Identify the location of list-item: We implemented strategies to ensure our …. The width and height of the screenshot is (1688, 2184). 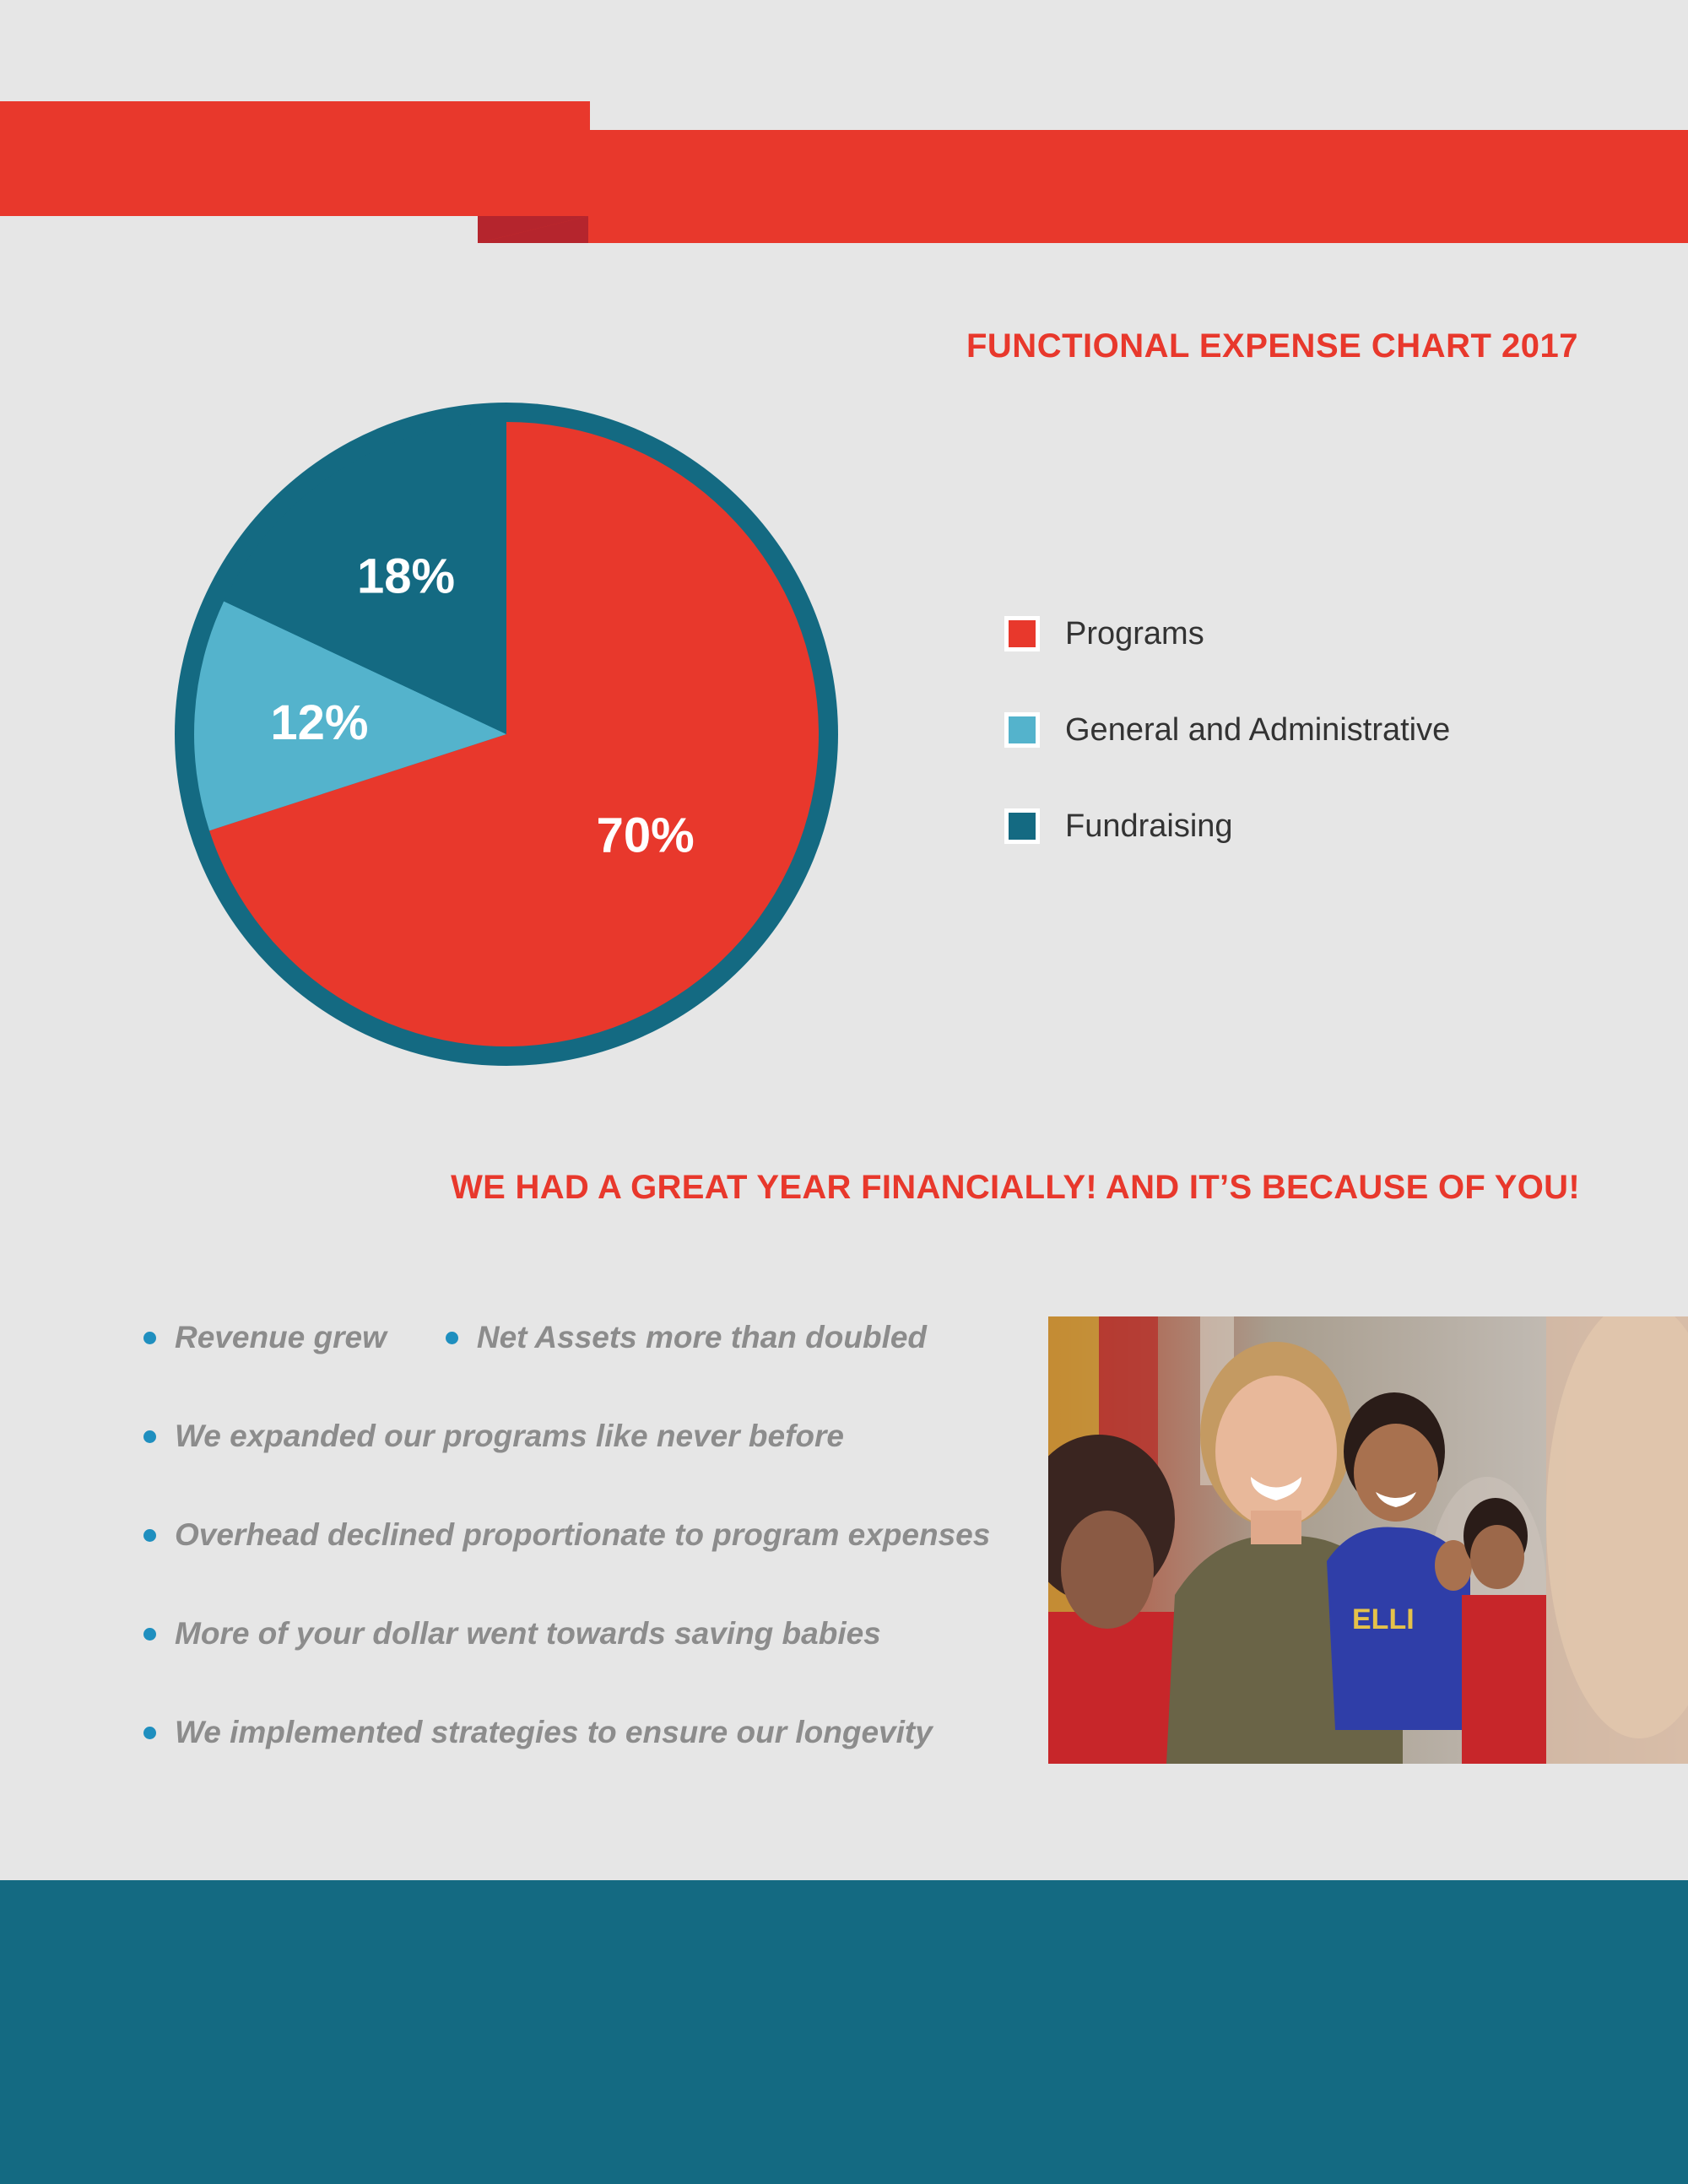
(538, 1732).